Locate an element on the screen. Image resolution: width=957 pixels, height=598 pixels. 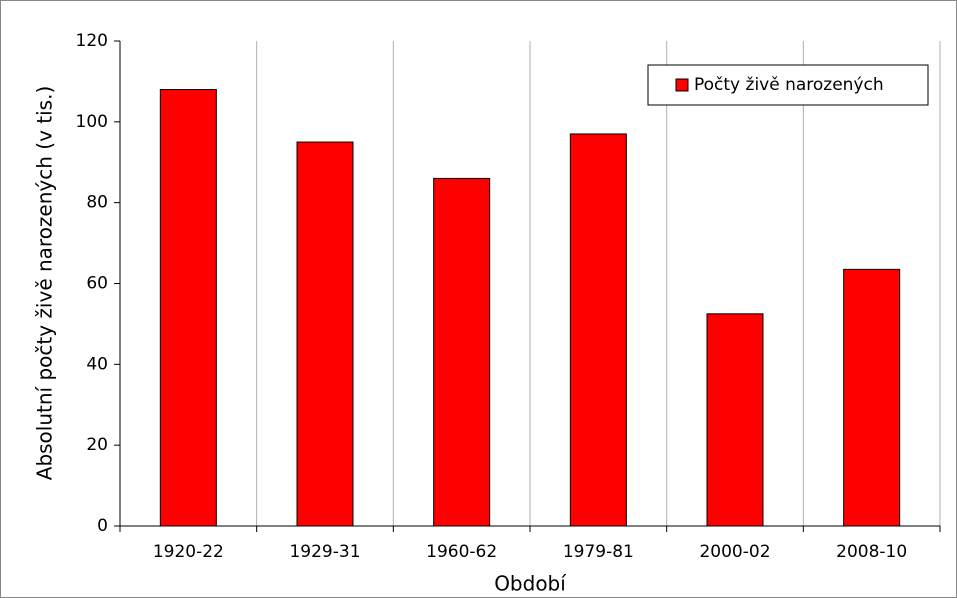
y-tick-label: 60 is located at coordinates (97, 284).